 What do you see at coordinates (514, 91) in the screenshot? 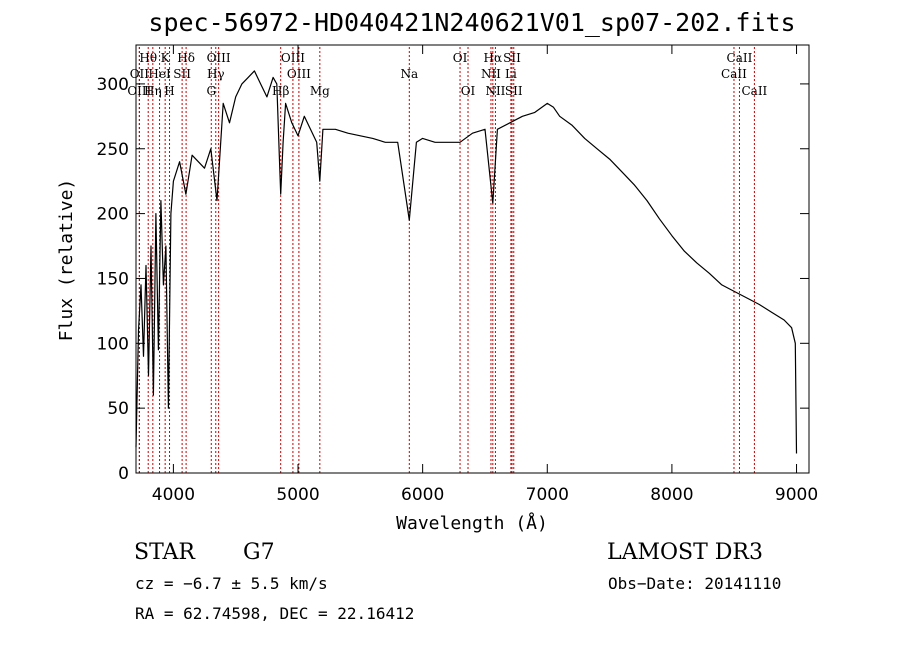
I see `line-label-24: SII` at bounding box center [514, 91].